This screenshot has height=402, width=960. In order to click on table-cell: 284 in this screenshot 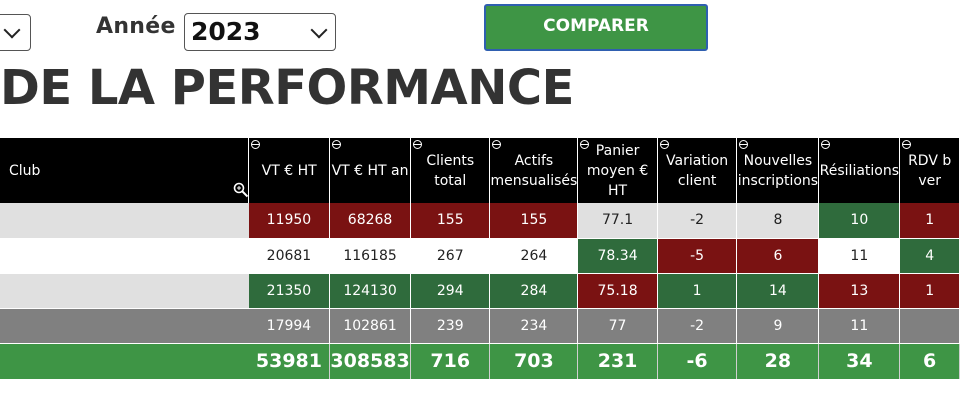, I will do `click(534, 291)`.